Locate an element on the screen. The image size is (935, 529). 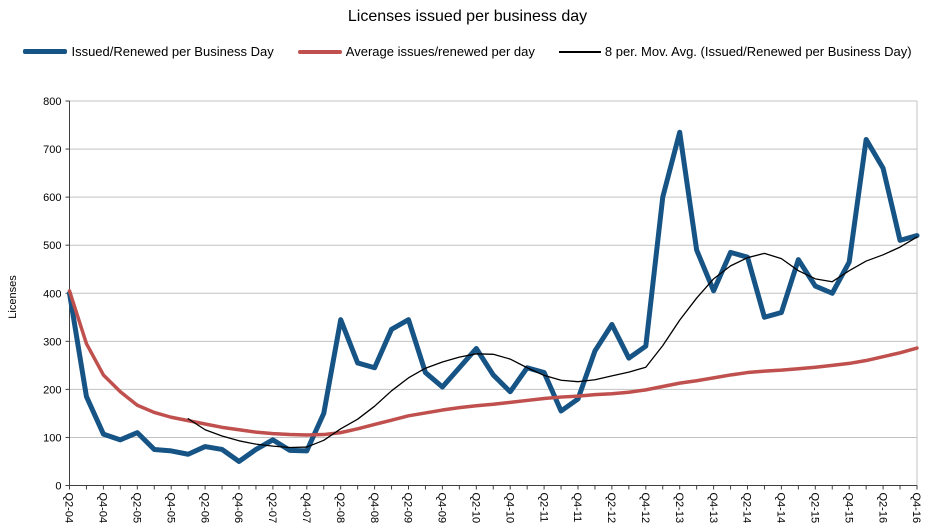
y-tick-label: 600 is located at coordinates (52, 198).